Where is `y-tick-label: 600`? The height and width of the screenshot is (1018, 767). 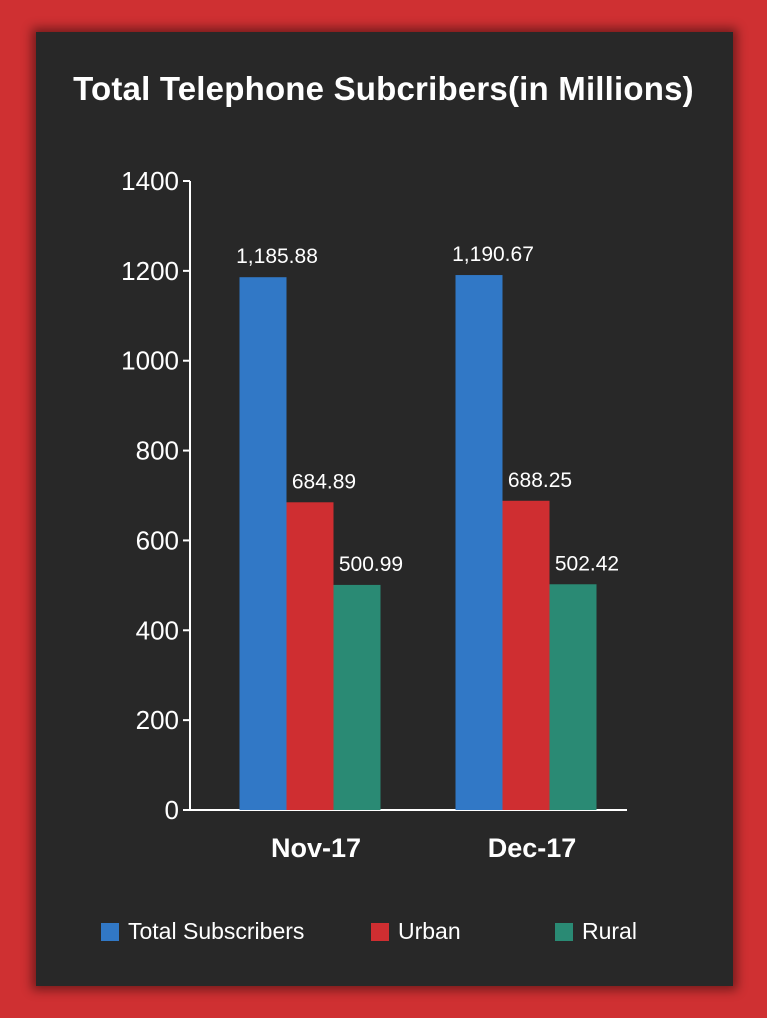 y-tick-label: 600 is located at coordinates (157, 540).